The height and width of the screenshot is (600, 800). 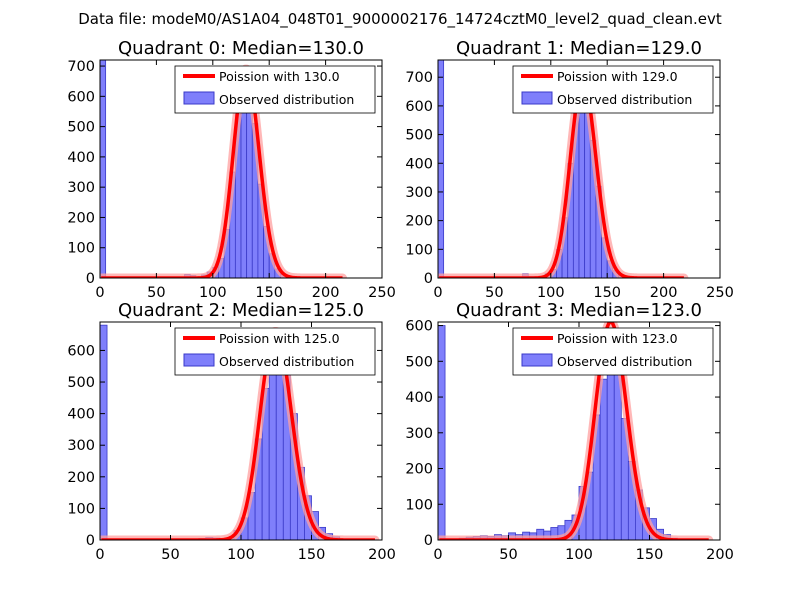 I want to click on quadrant-0-axes-frame, so click(x=241, y=169).